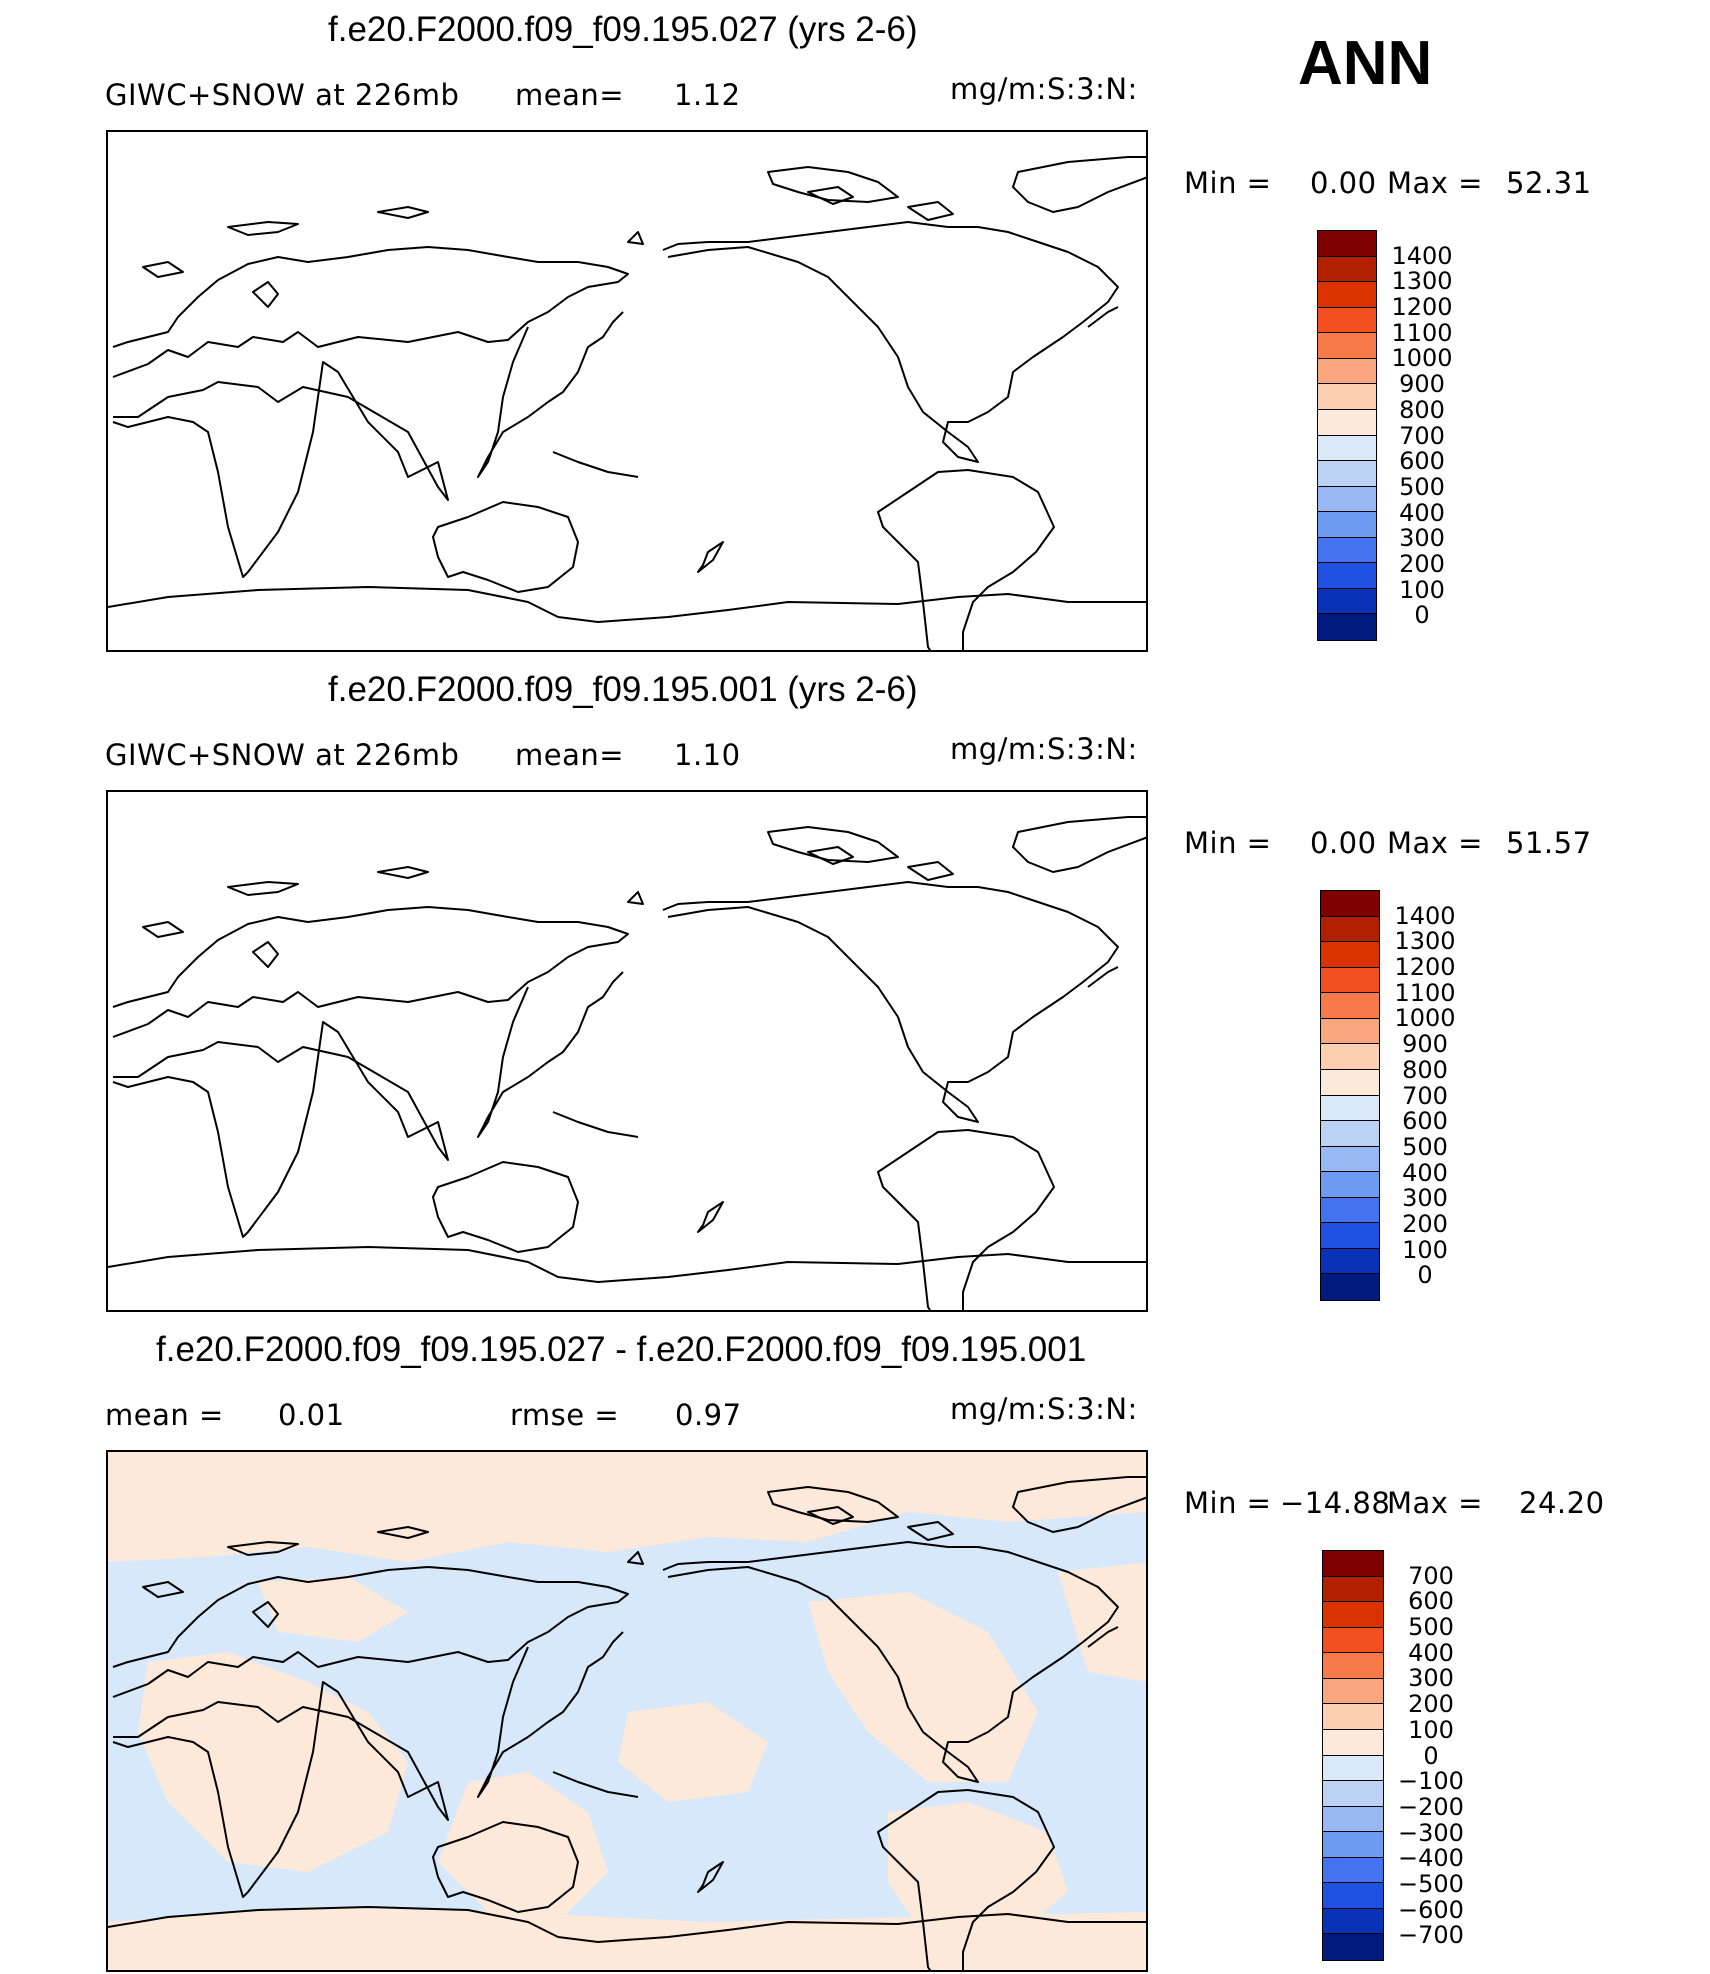  I want to click on colorbar-label: −200, so click(1431, 1806).